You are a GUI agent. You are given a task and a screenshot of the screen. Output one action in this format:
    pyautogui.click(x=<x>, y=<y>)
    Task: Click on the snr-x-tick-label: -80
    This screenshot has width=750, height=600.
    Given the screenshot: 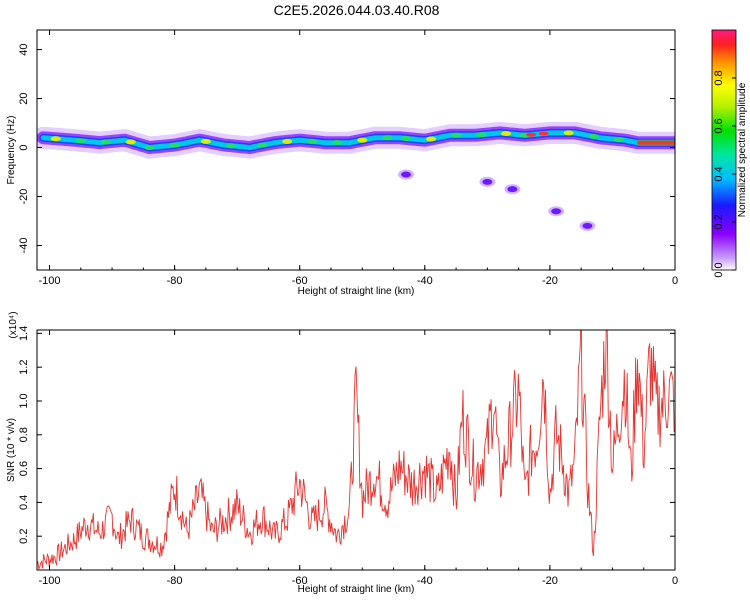 What is the action you would take?
    pyautogui.click(x=175, y=581)
    